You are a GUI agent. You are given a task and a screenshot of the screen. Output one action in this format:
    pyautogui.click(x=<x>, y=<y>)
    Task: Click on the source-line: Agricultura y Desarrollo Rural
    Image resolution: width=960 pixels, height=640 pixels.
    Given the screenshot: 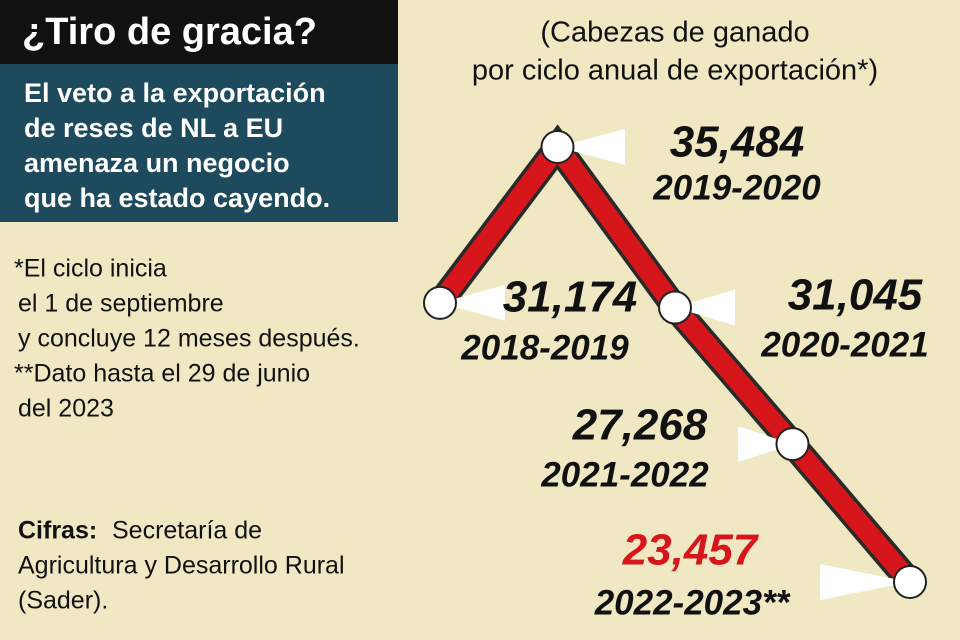 What is the action you would take?
    pyautogui.click(x=181, y=566)
    